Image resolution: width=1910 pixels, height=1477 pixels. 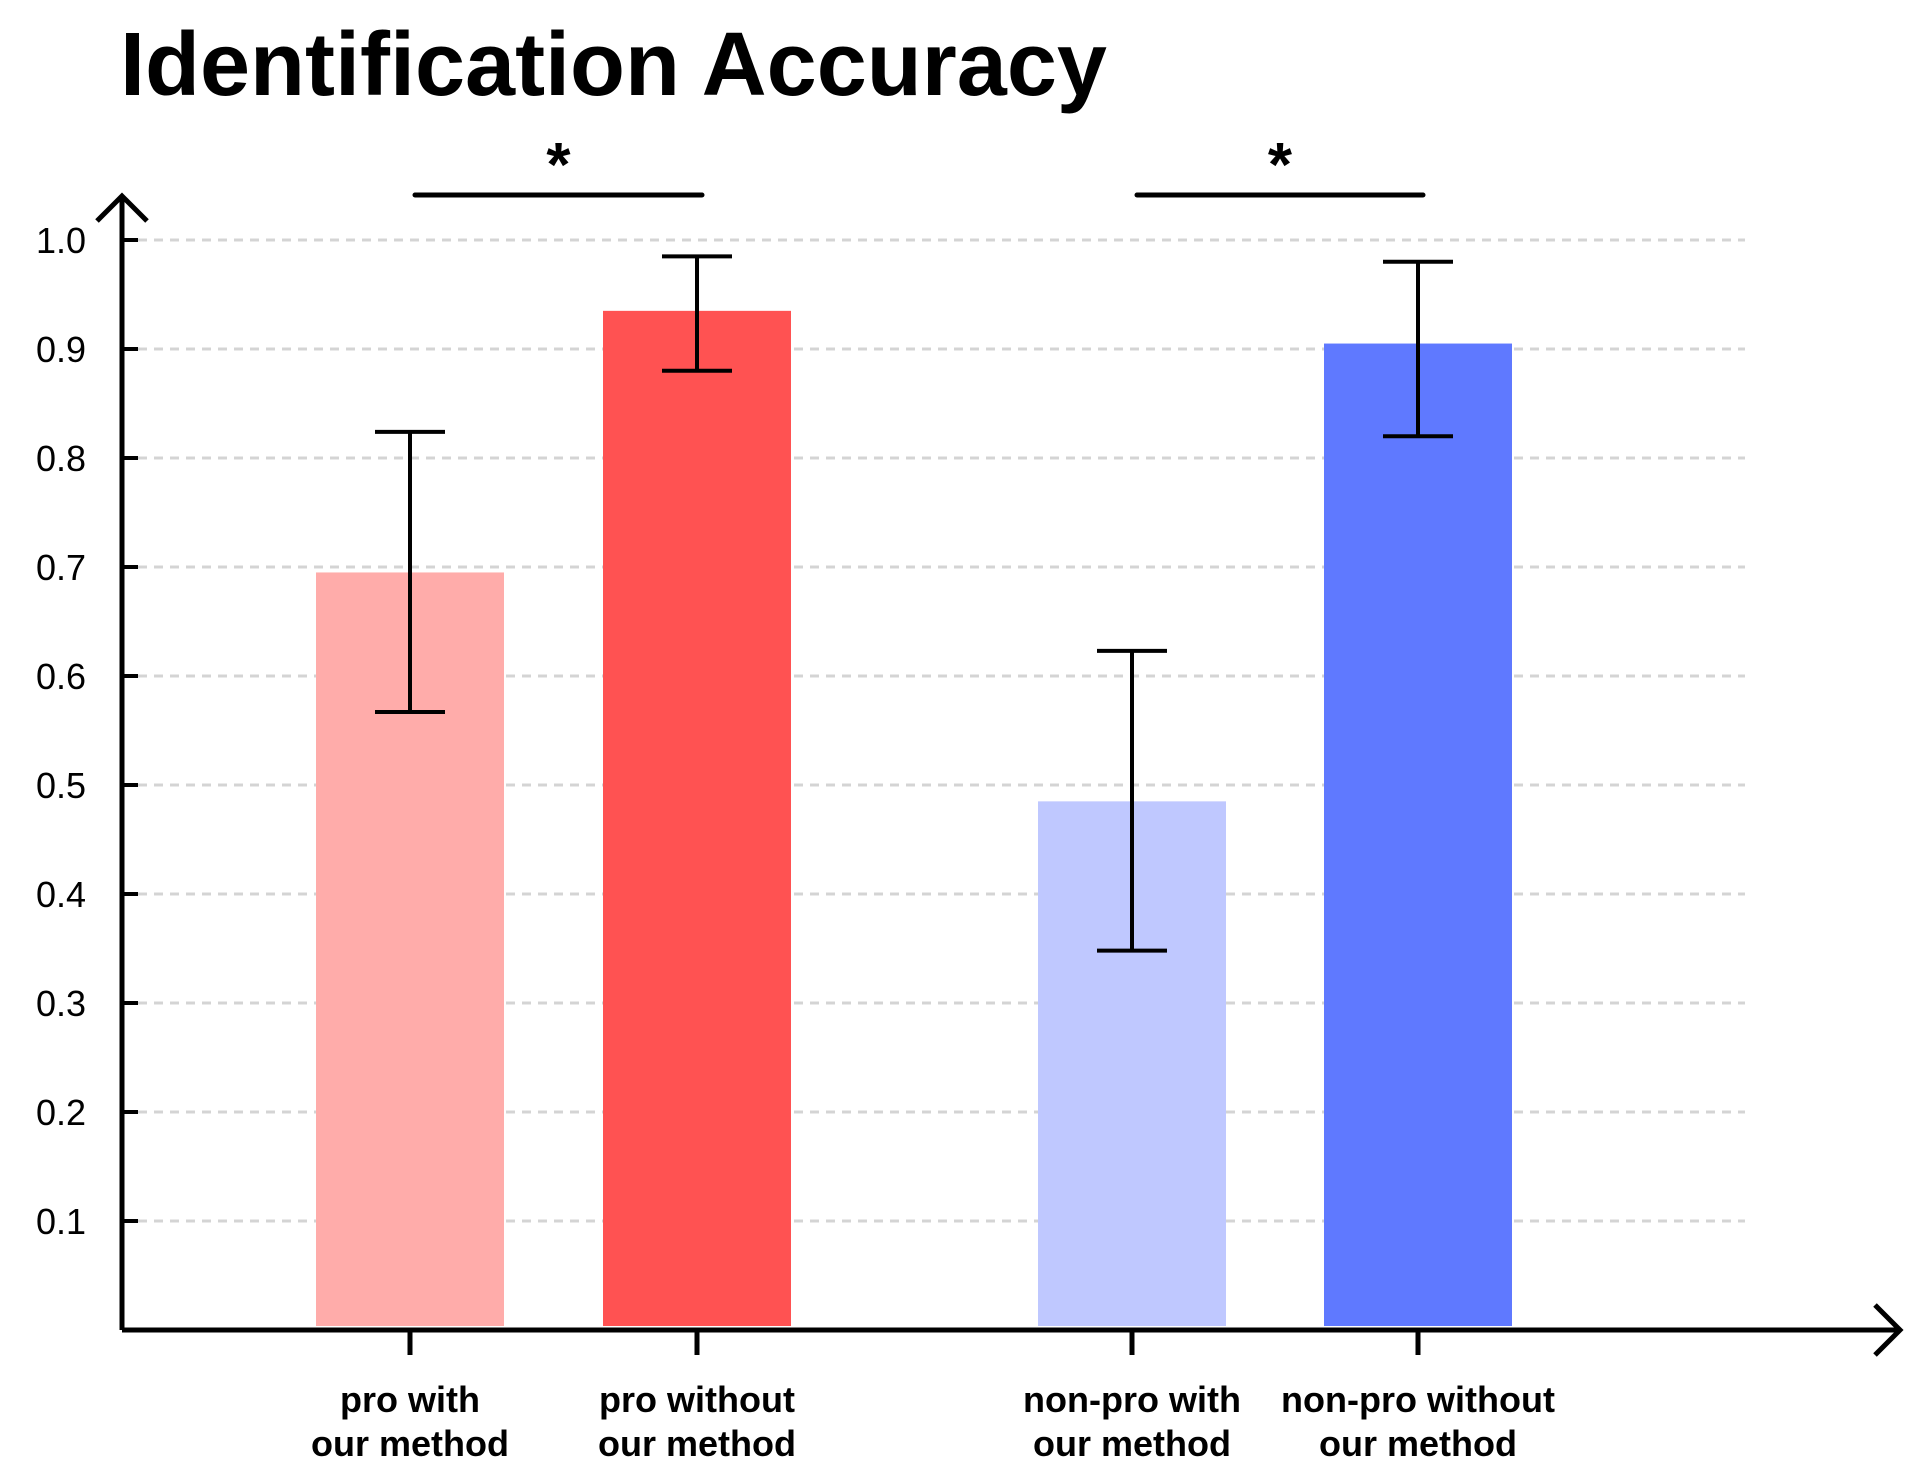 What do you see at coordinates (122, 207) in the screenshot?
I see `y-axis-arrow` at bounding box center [122, 207].